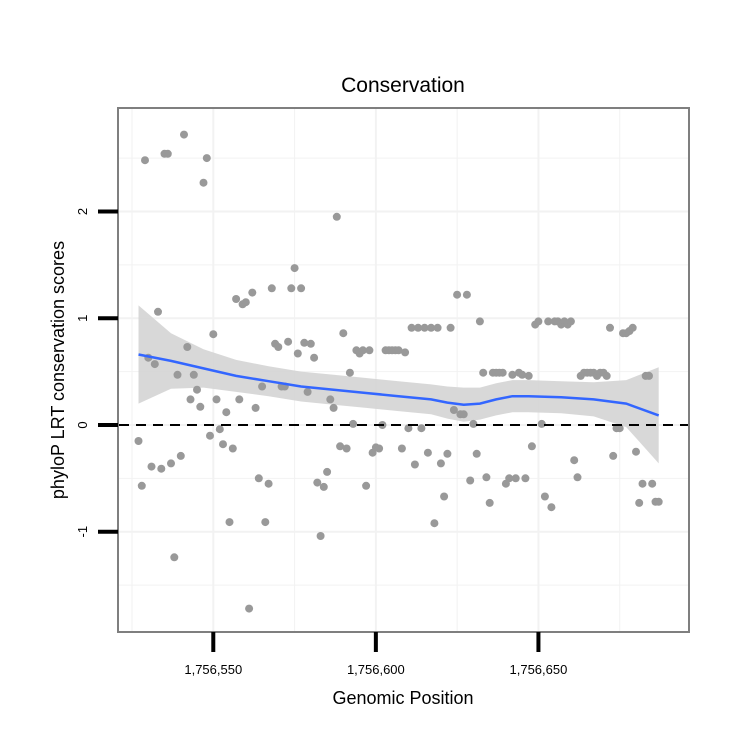  What do you see at coordinates (375, 654) in the screenshot?
I see `x-axis: 1,756,550 1,756,600 1,756,650` at bounding box center [375, 654].